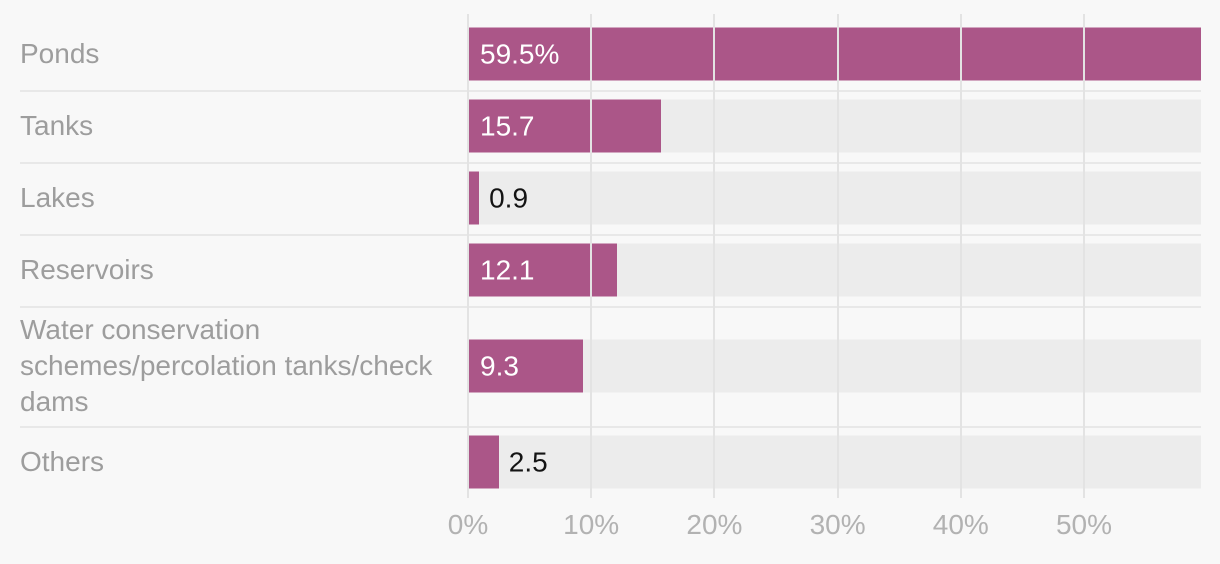 The height and width of the screenshot is (564, 1220). Describe the element at coordinates (507, 125) in the screenshot. I see `value-label: 15.7` at that location.